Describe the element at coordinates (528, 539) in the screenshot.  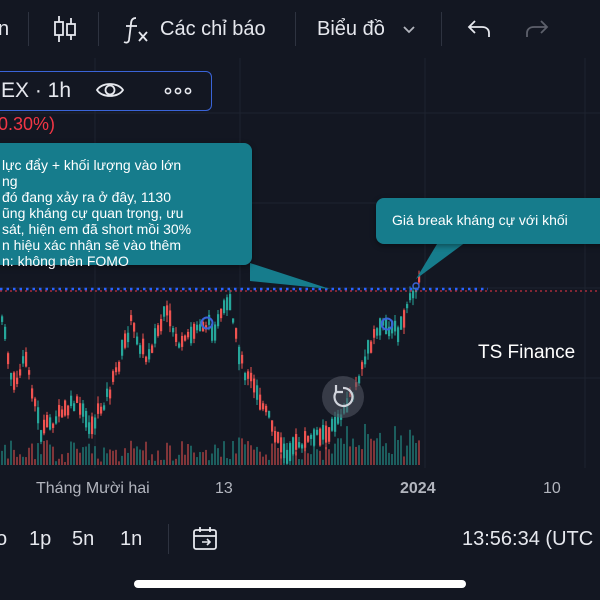
I see `clock-timezone: 13:56:34 (UTC` at that location.